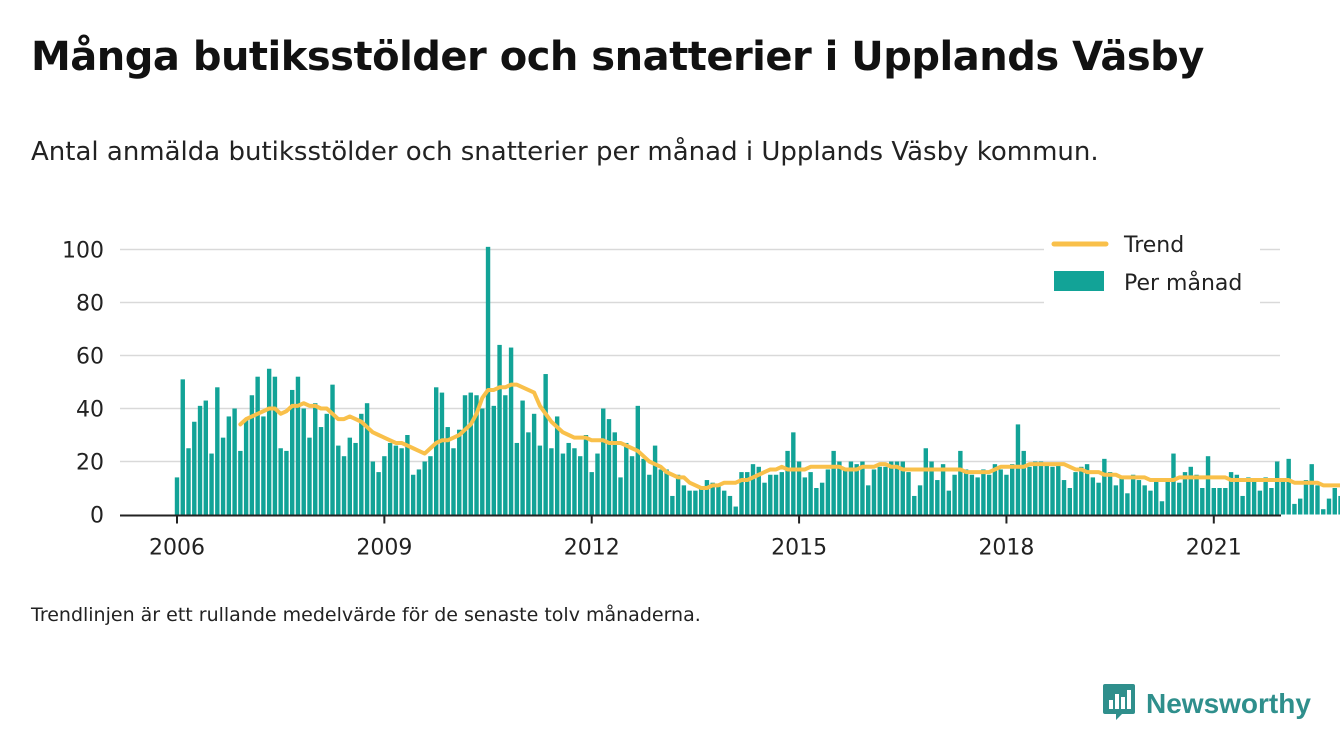 This screenshot has width=1340, height=753. I want to click on brand: Newsworthy, so click(1206, 704).